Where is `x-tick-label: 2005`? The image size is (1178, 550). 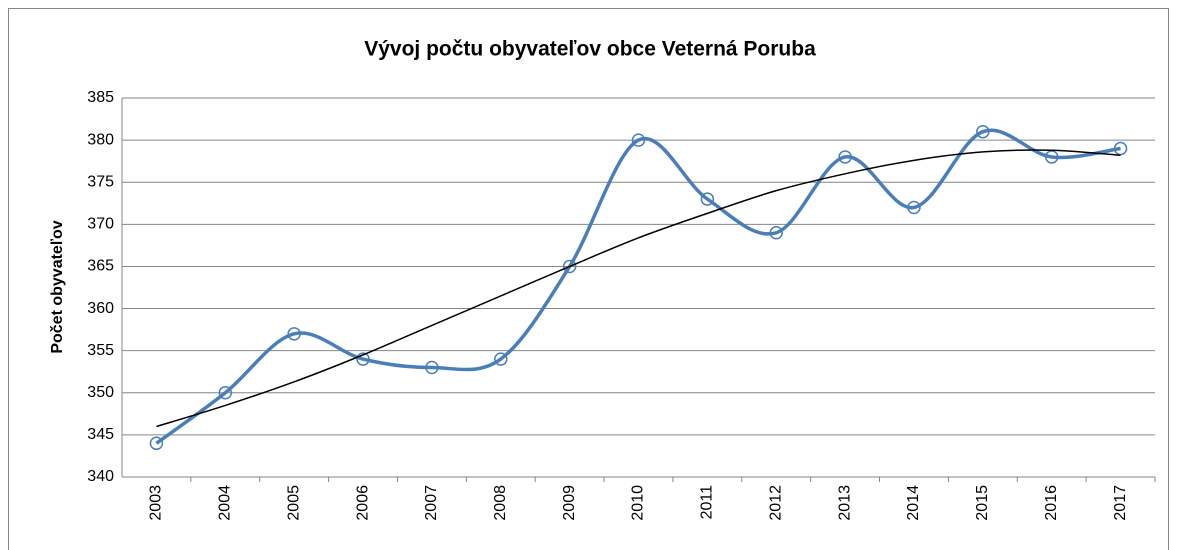
x-tick-label: 2005 is located at coordinates (293, 503).